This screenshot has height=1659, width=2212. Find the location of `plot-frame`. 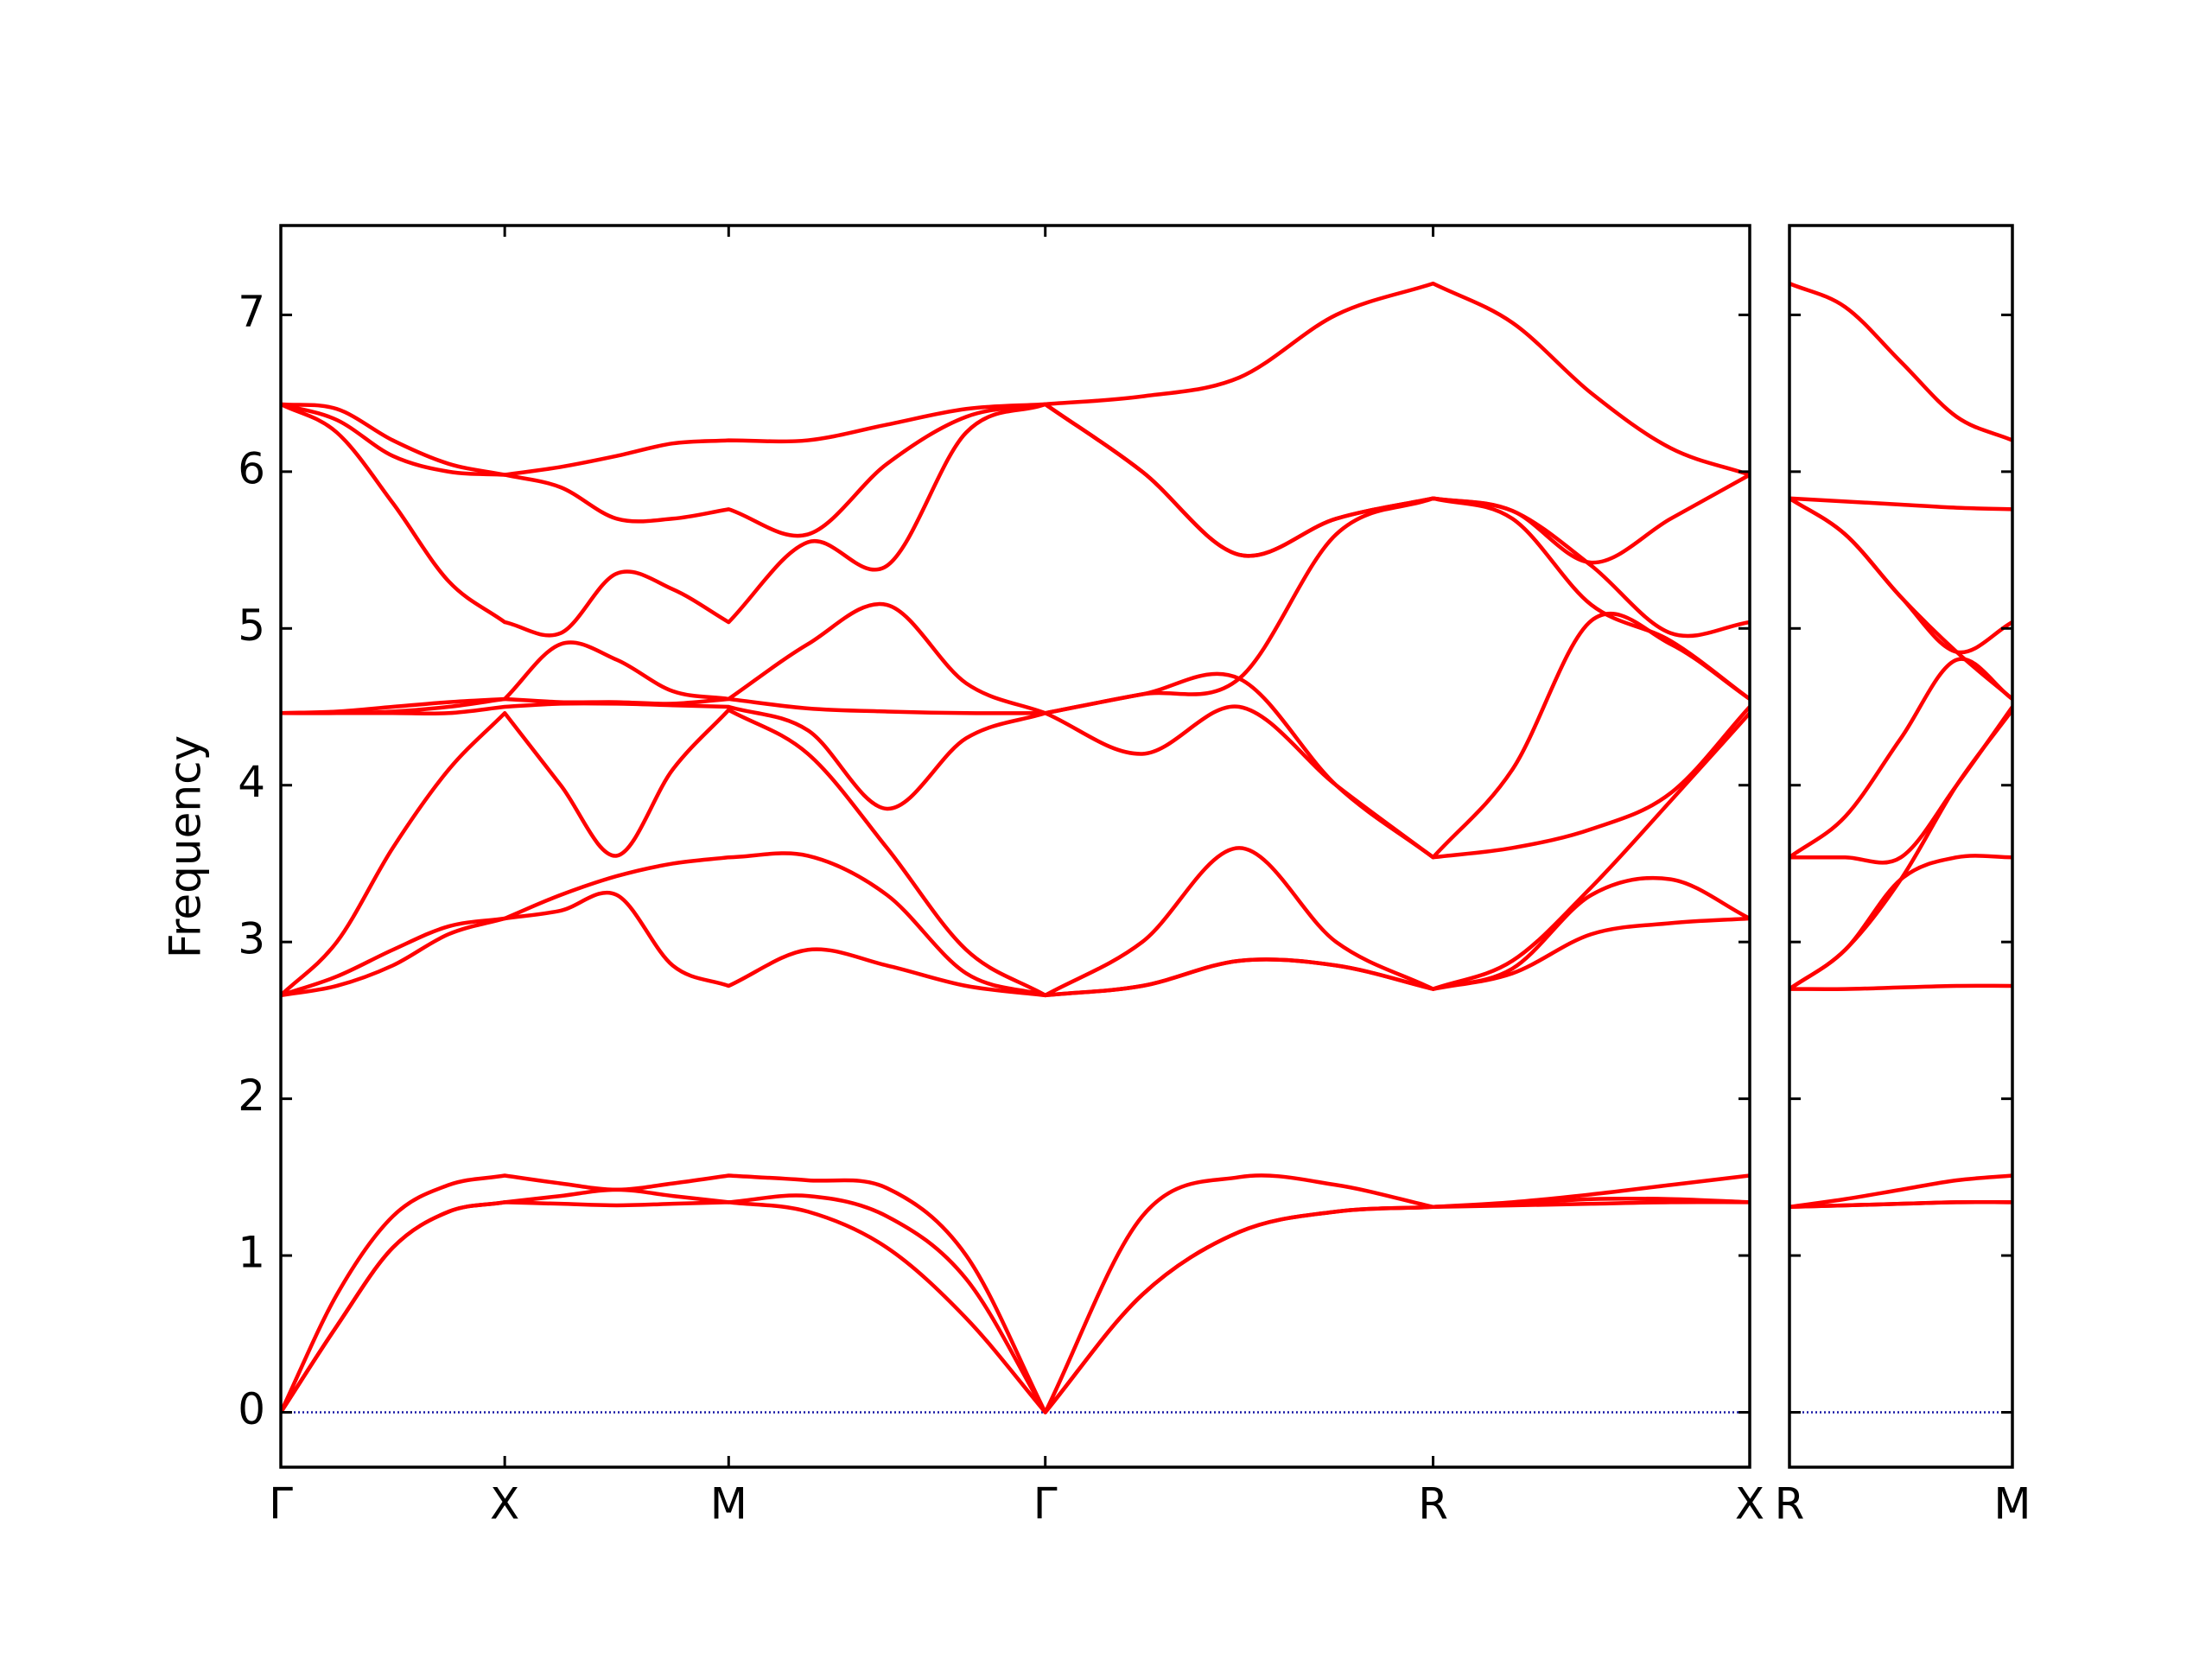

plot-frame is located at coordinates (1901, 846).